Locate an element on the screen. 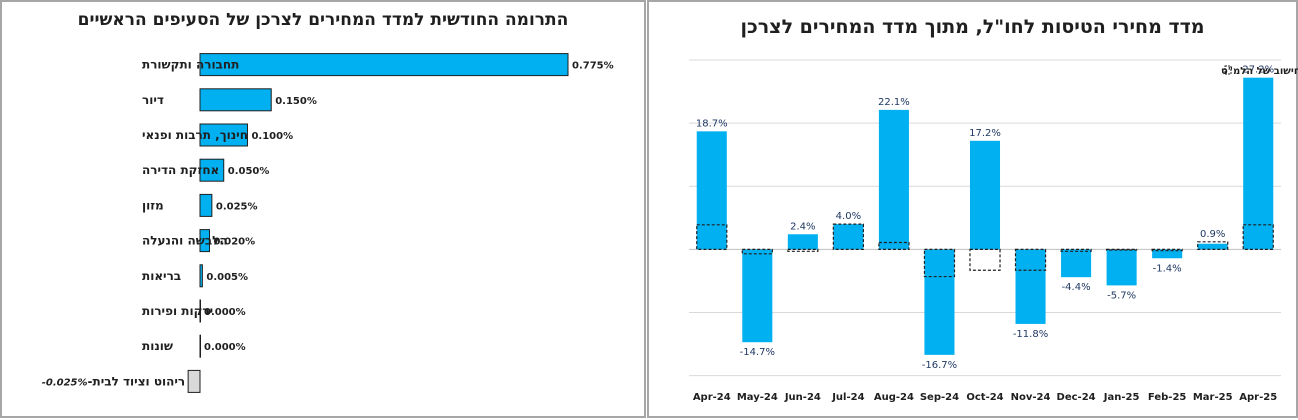 The height and width of the screenshot is (420, 1298). data-label: 0.9% is located at coordinates (1212, 234).